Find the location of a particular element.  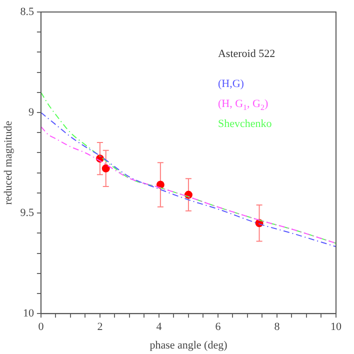

point is located at coordinates (106, 168).